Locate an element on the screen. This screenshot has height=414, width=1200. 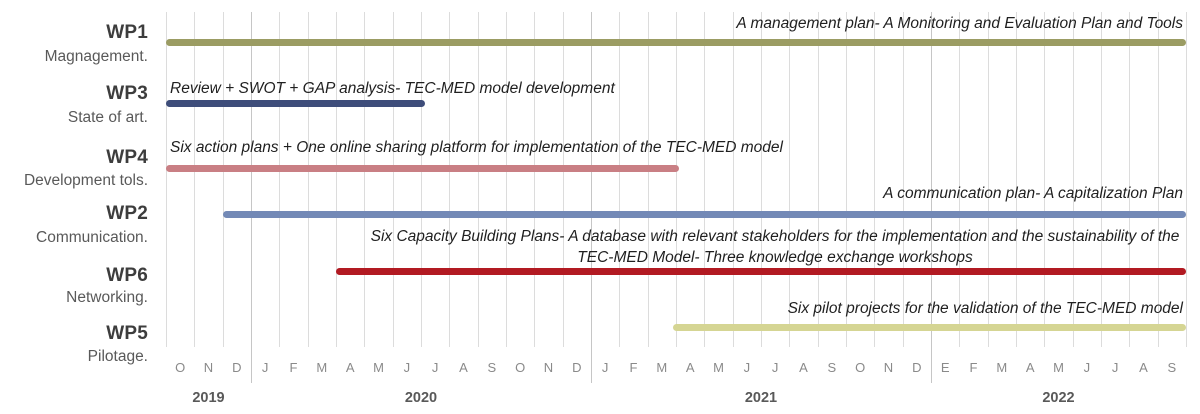
row-subtitle-wp5: Pilotage. is located at coordinates (117, 356).